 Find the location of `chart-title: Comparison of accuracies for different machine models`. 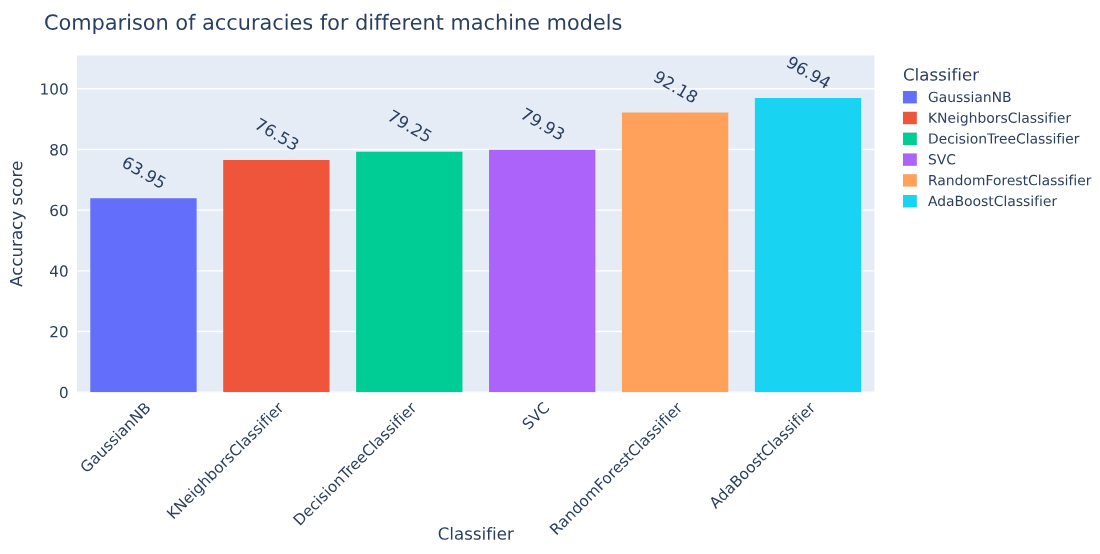

chart-title: Comparison of accuracies for different machine models is located at coordinates (333, 24).